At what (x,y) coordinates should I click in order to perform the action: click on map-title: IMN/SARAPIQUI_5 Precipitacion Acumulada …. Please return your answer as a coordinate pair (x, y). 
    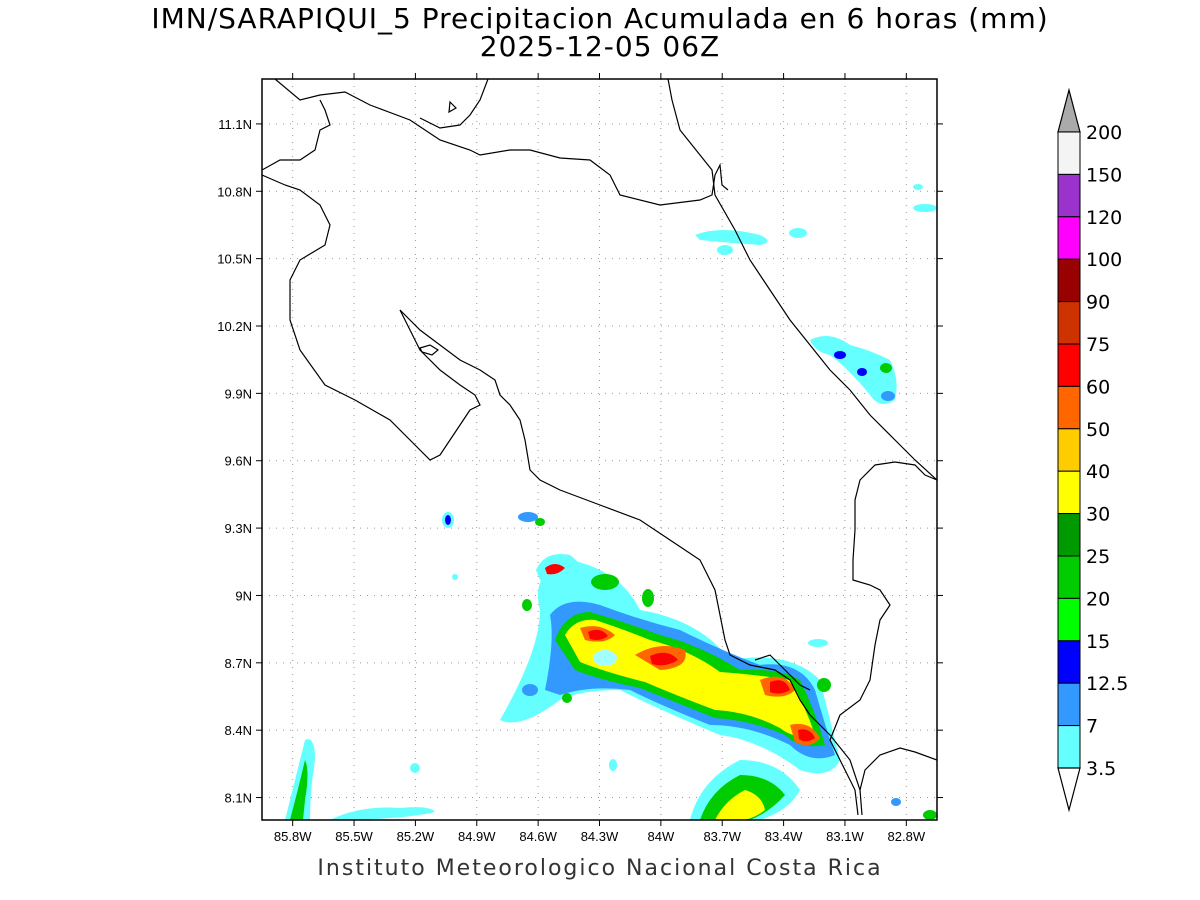
    Looking at the image, I should click on (600, 18).